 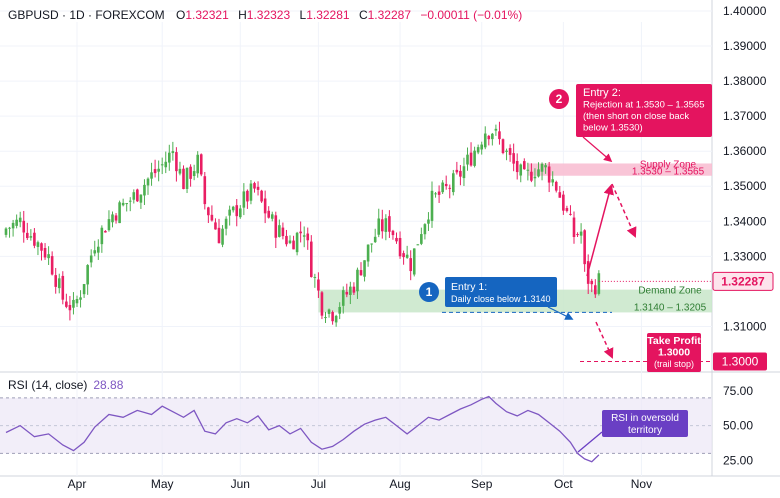 I want to click on entry1-number: 1, so click(x=429, y=292).